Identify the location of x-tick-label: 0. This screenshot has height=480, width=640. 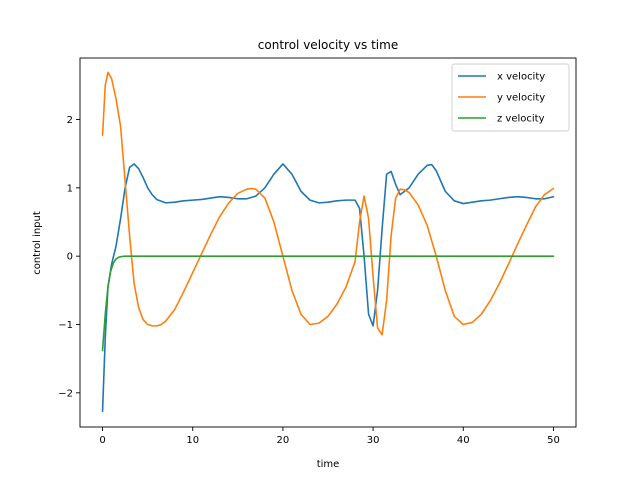
(102, 440).